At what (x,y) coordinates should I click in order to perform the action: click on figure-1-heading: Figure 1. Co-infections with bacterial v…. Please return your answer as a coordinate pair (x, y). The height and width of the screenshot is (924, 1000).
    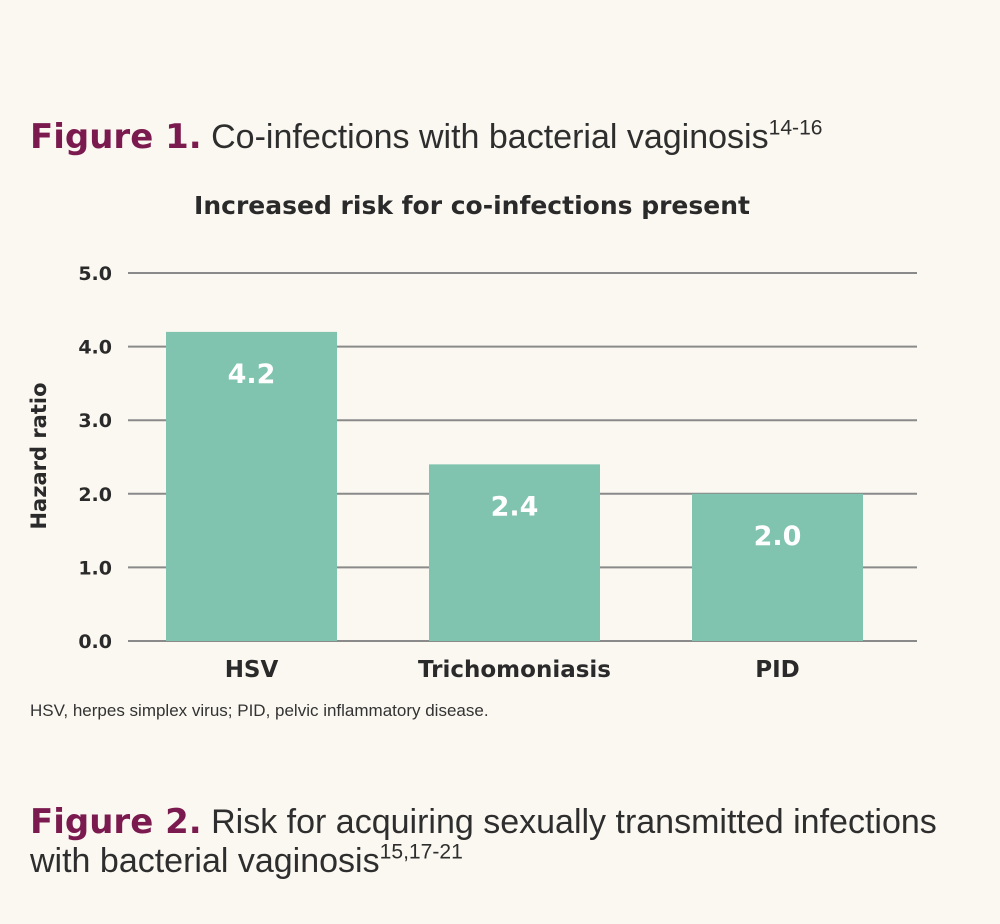
    Looking at the image, I should click on (426, 136).